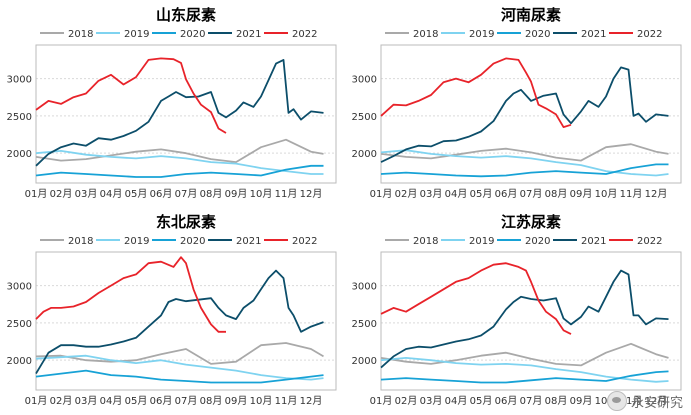  I want to click on watermark-text: 永安研究, so click(656, 403).